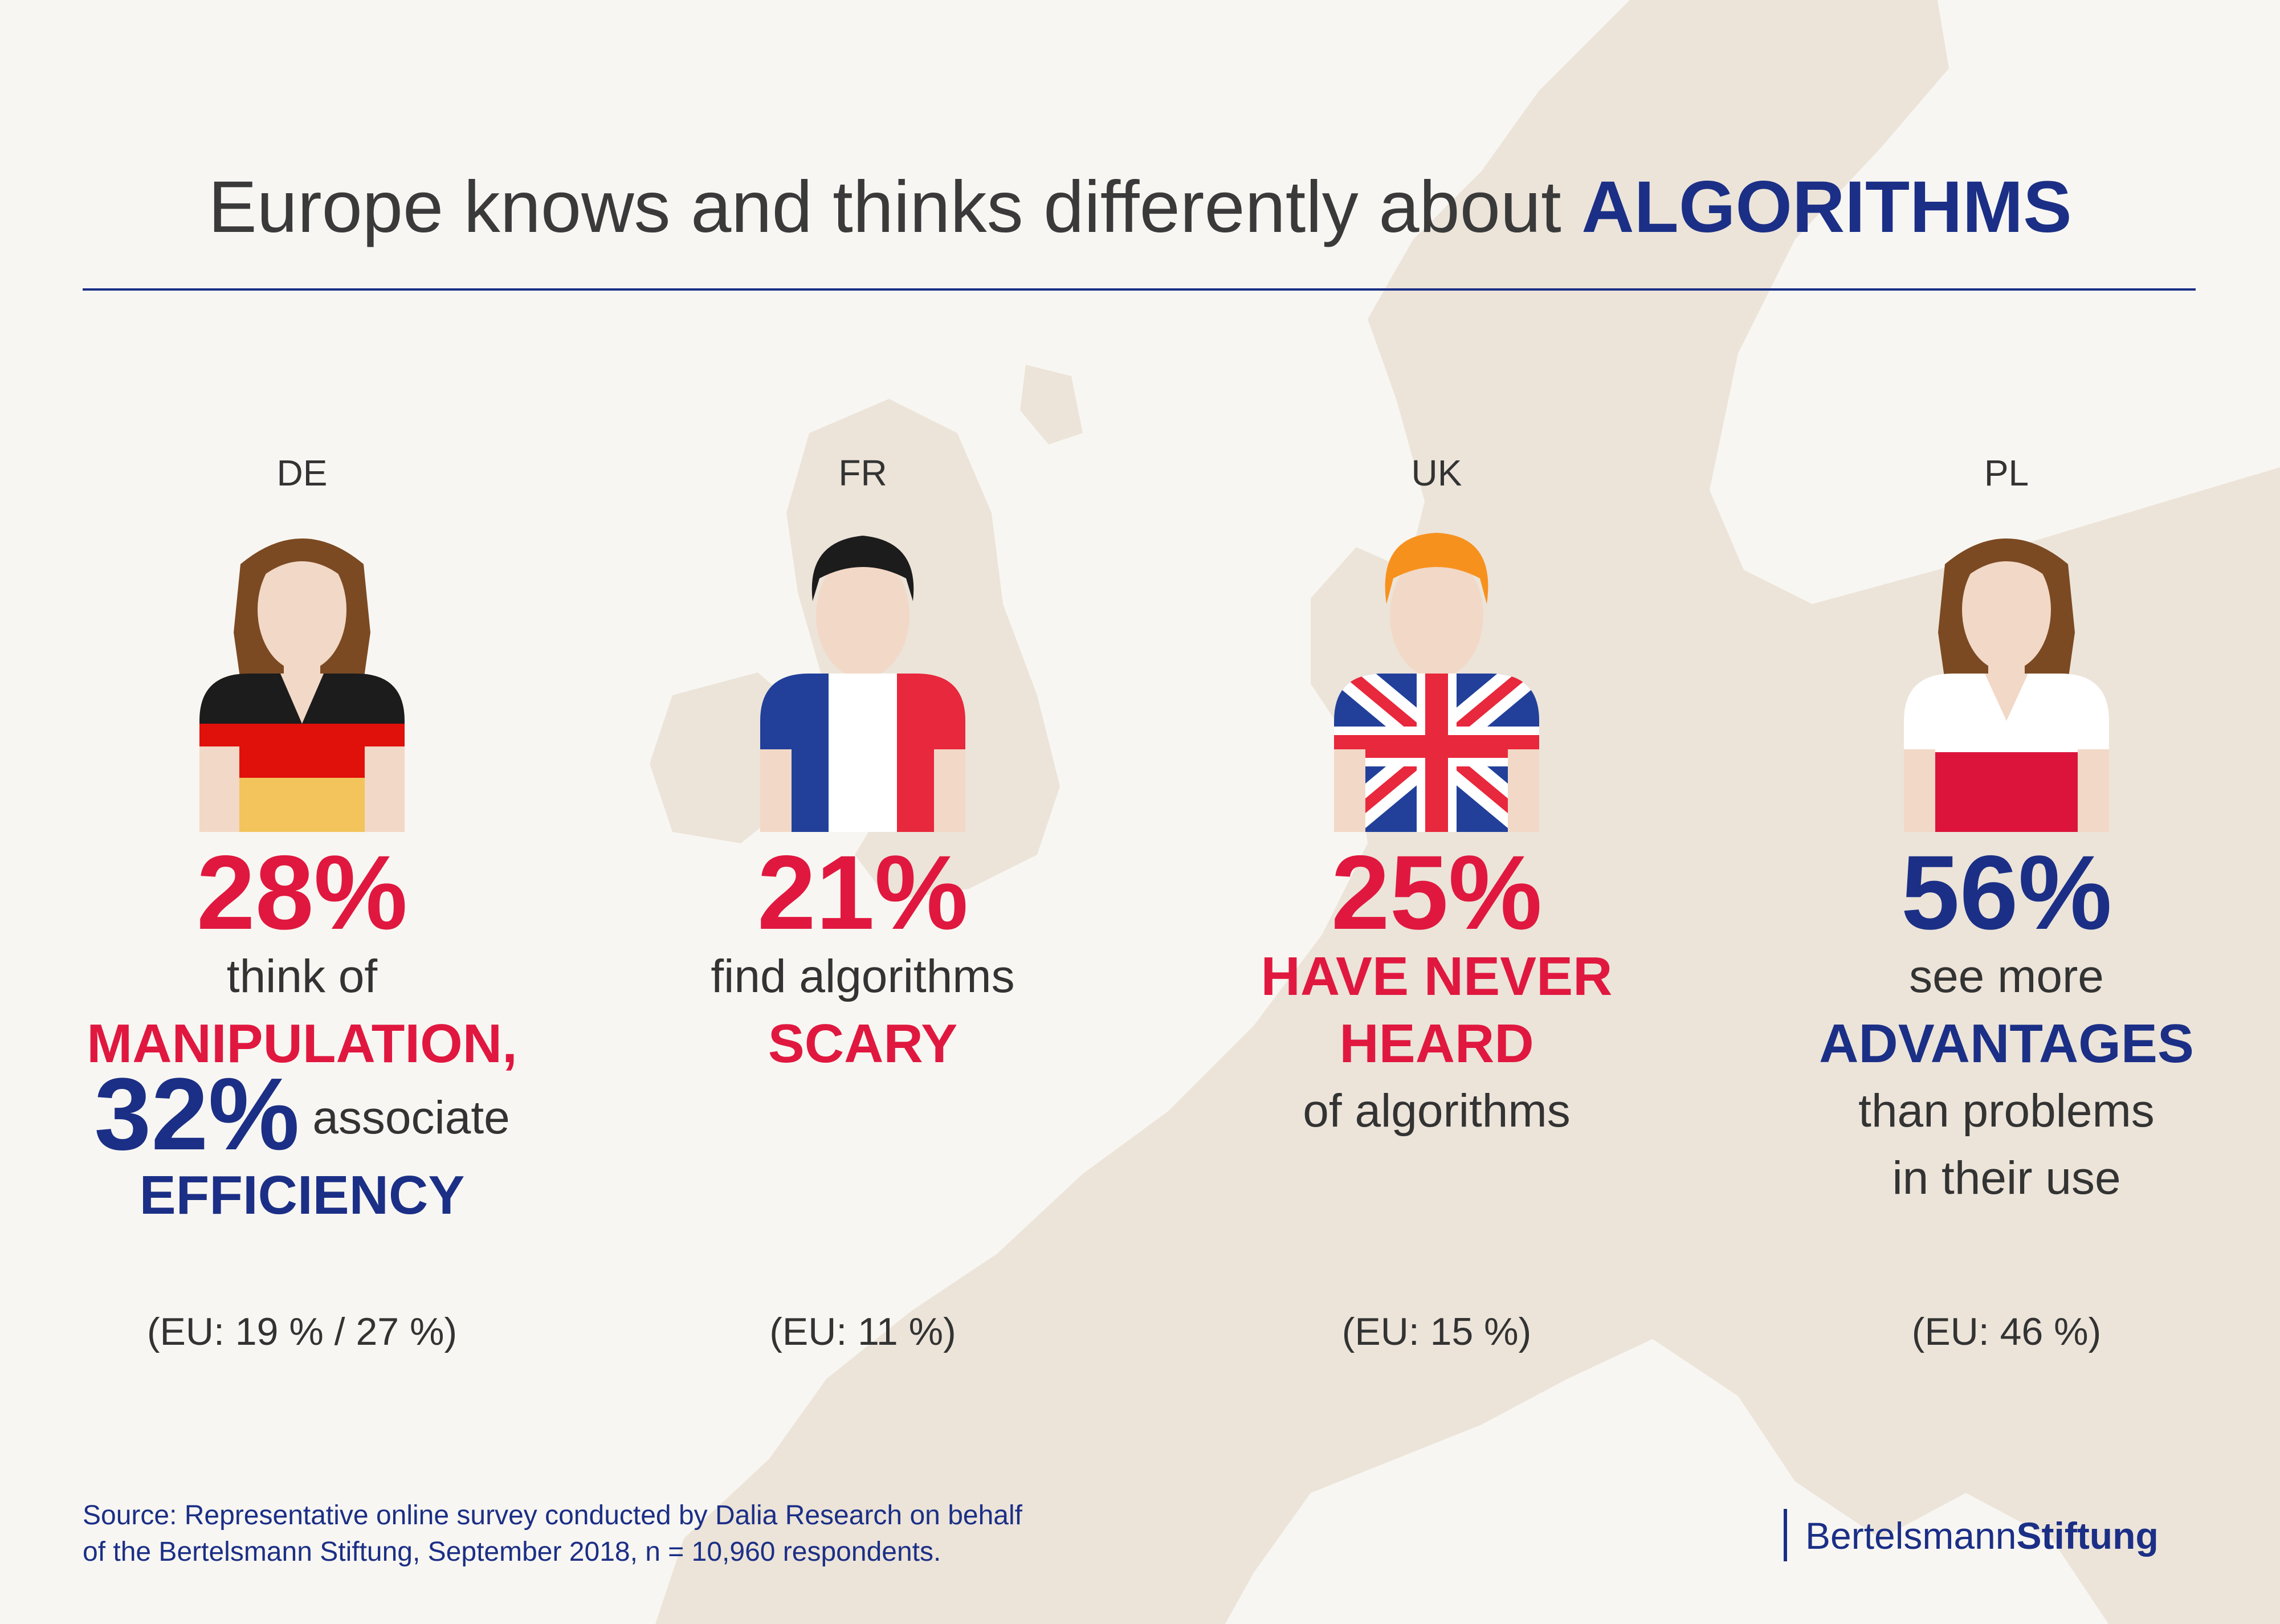  I want to click on logo-bar, so click(1785, 1535).